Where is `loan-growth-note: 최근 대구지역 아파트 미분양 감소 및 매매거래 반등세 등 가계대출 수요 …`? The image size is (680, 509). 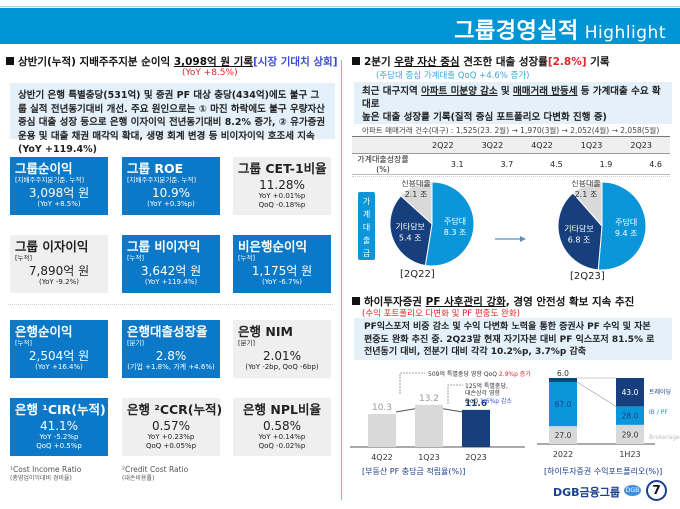
loan-growth-note: 최근 대구지역 아파트 미분양 감소 및 매매거래 반등세 등 가계대출 수요 … is located at coordinates (513, 108).